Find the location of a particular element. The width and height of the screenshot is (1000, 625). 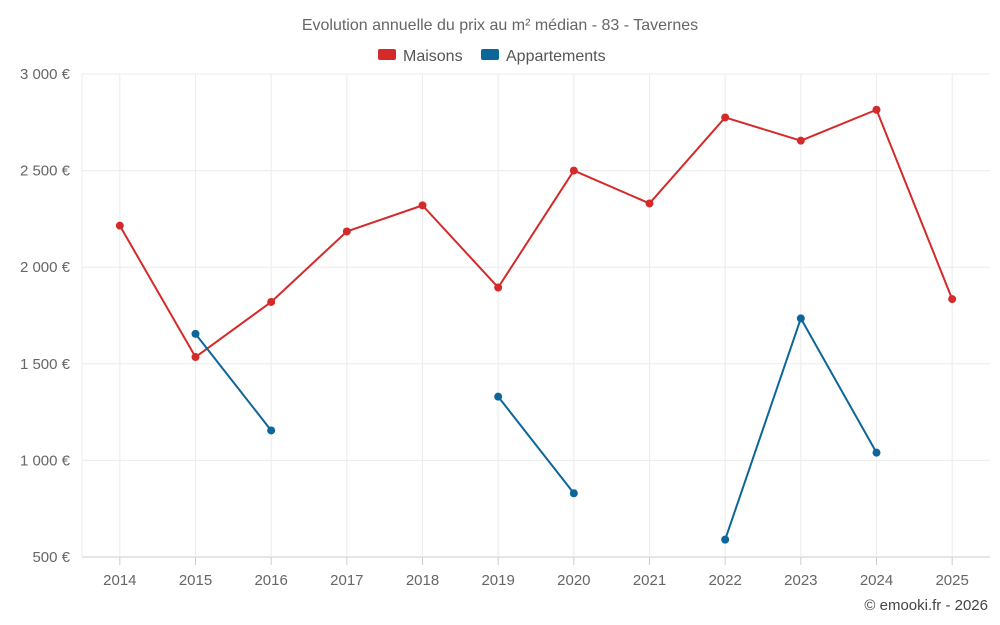

x-tick-label: 2020 is located at coordinates (573, 580).